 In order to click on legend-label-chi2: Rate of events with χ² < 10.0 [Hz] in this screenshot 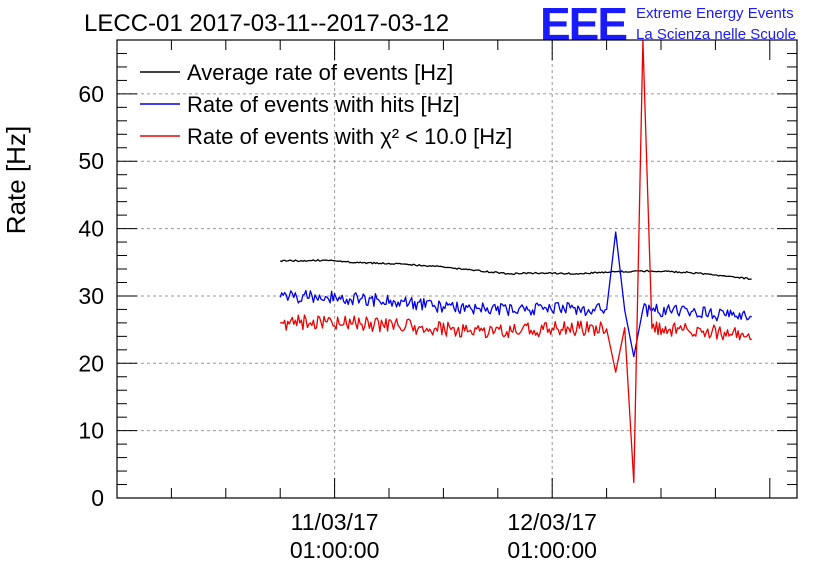, I will do `click(349, 136)`.